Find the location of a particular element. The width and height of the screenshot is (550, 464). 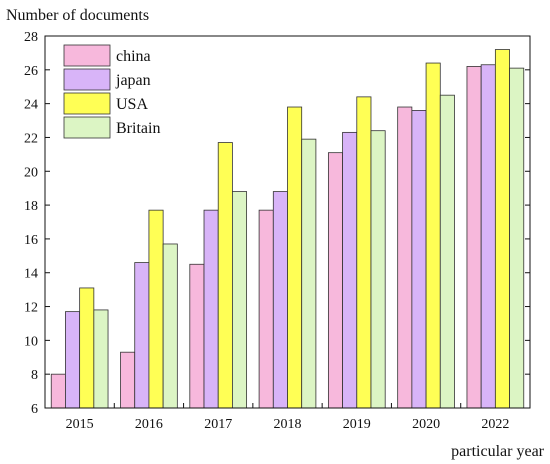

legend-label-china: china is located at coordinates (133, 56).